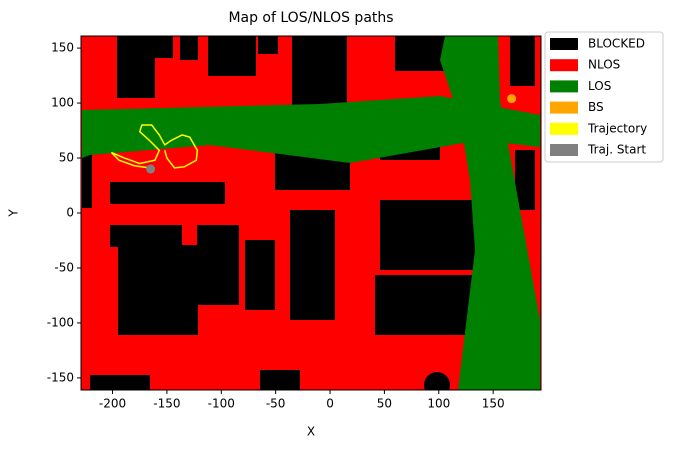 Image resolution: width=673 pixels, height=452 pixels. Describe the element at coordinates (438, 404) in the screenshot. I see `x-tick-label: 100` at that location.